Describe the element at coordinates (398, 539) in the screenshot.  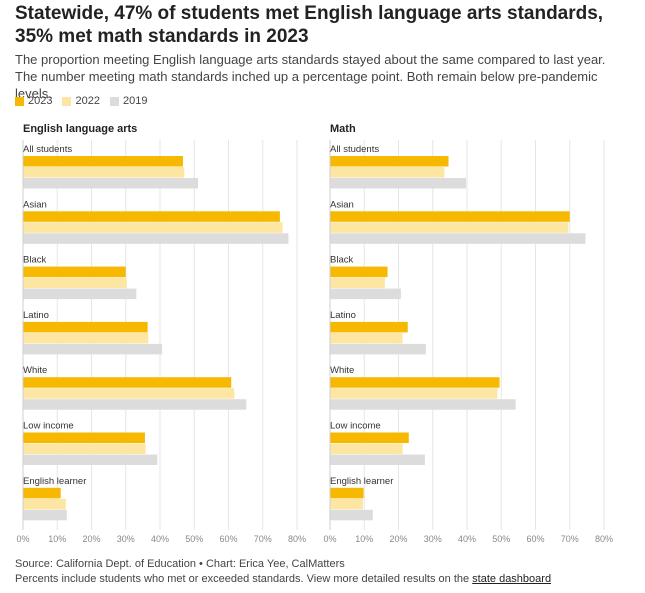
I see `math-tick-label: 20%` at that location.